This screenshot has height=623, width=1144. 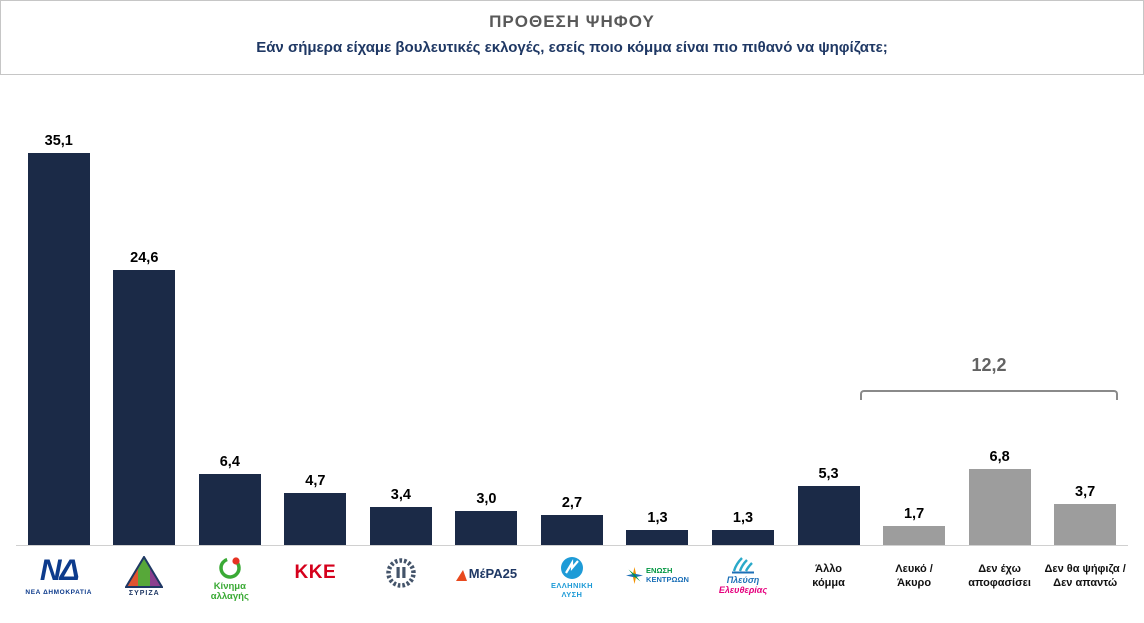 I want to click on label-laurel-party, so click(x=401, y=570).